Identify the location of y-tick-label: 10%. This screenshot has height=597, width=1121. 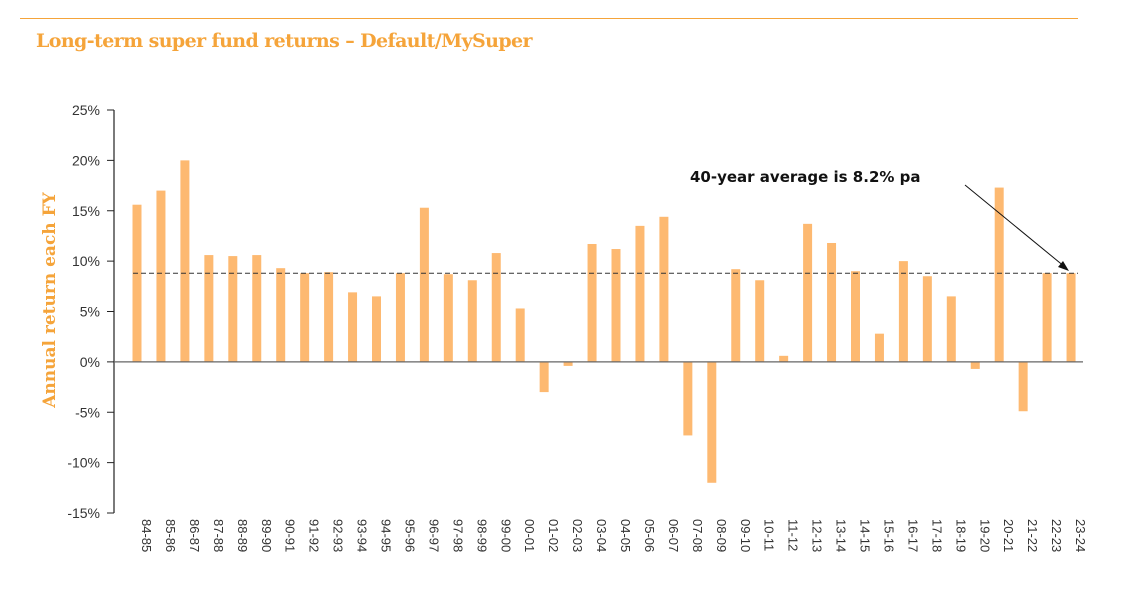
(86, 261).